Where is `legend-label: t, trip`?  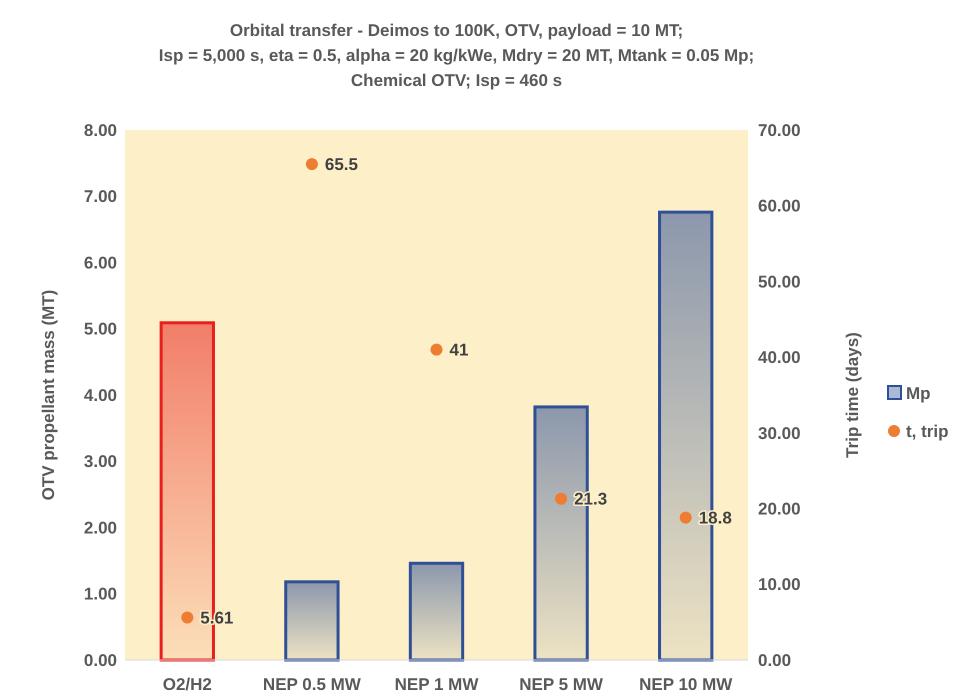
legend-label: t, trip is located at coordinates (927, 431).